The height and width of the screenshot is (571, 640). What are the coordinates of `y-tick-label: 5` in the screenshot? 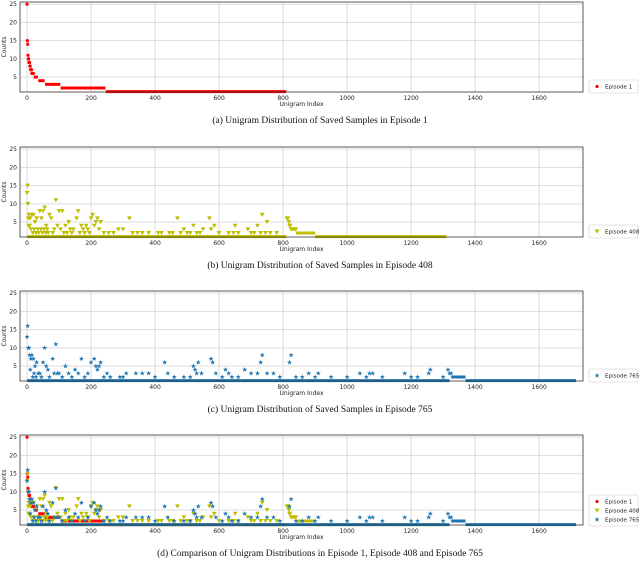 It's located at (15, 366).